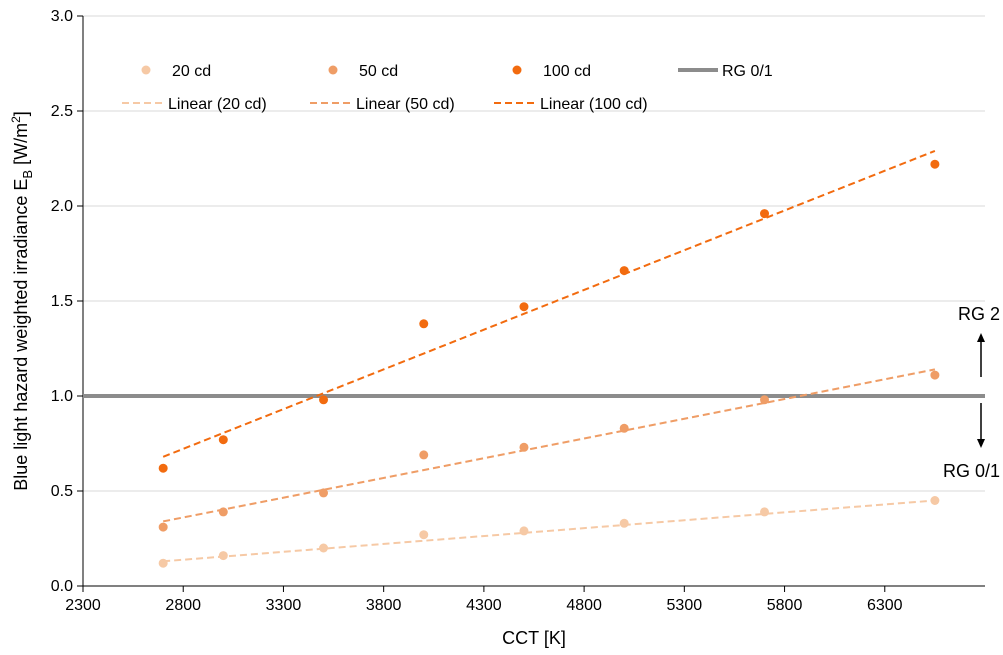  What do you see at coordinates (62, 396) in the screenshot?
I see `y-tick-label: 1.0` at bounding box center [62, 396].